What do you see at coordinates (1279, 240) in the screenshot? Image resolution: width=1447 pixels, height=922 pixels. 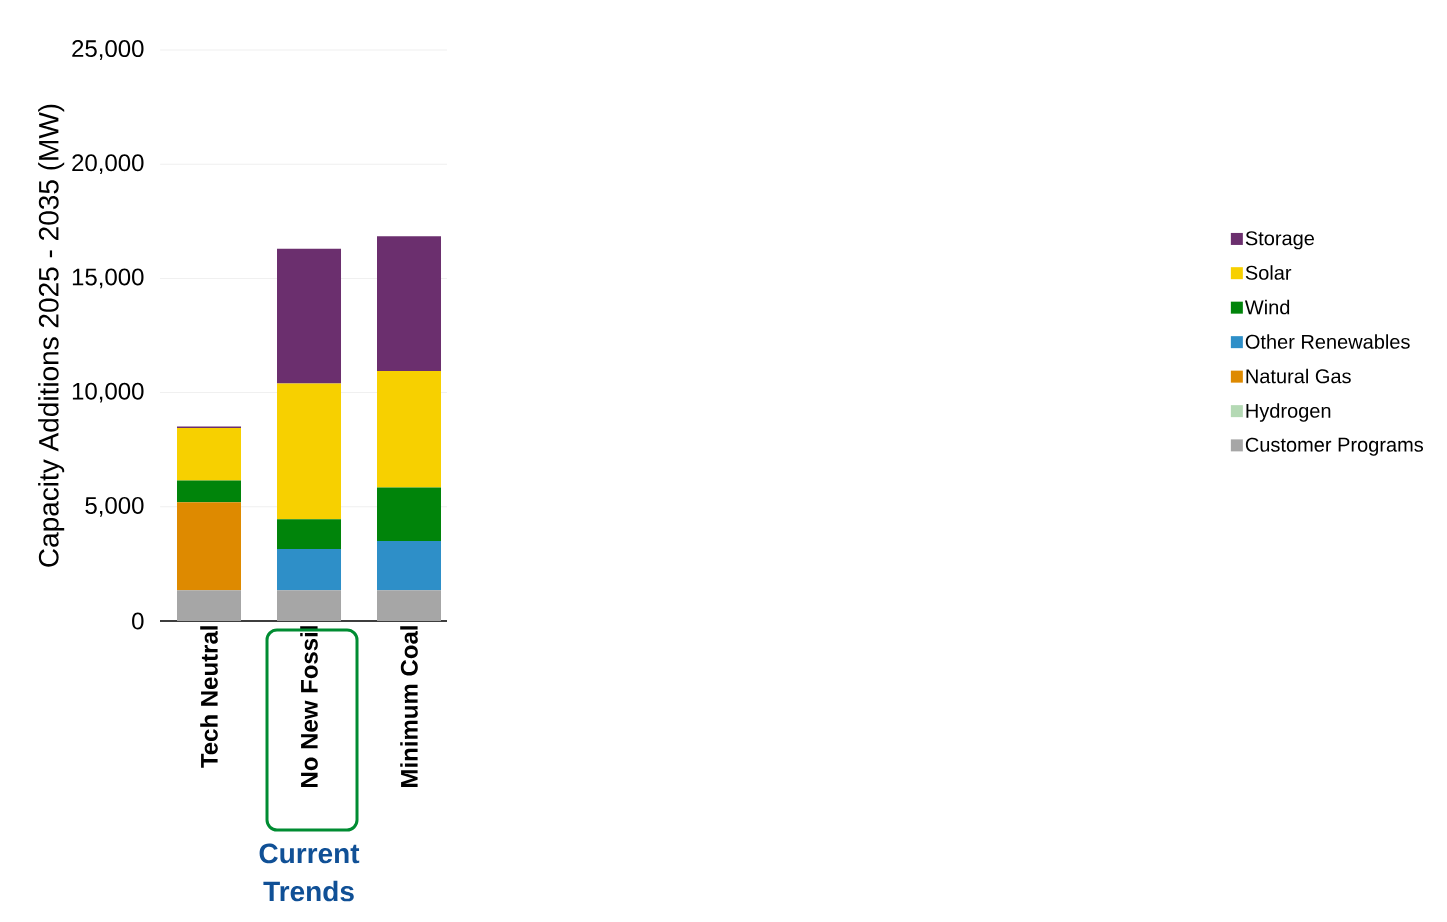 I see `legend-label: Storage` at bounding box center [1279, 240].